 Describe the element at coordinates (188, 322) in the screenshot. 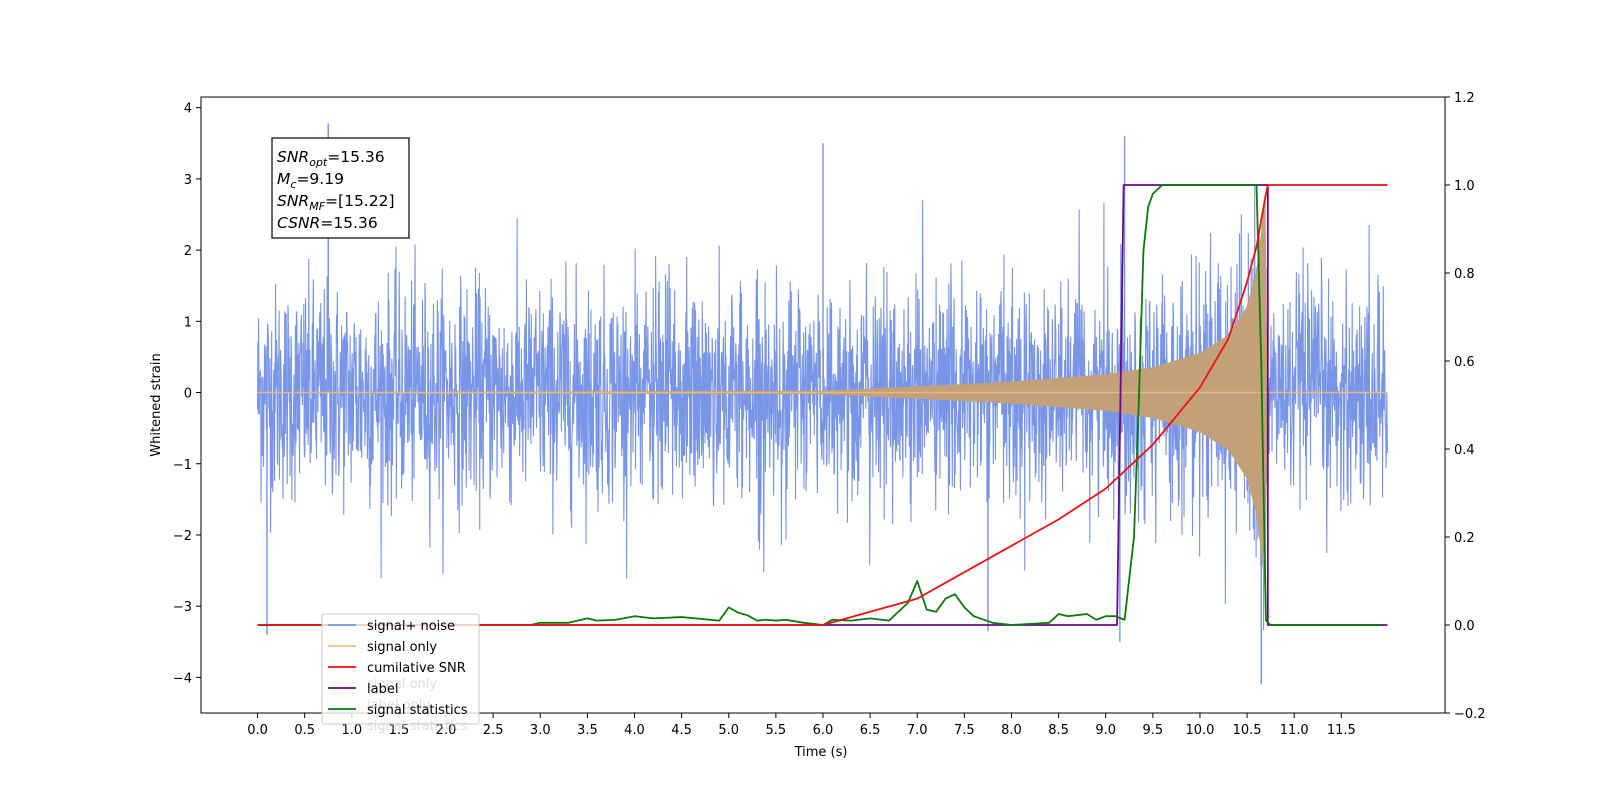

I see `y-left-tick-label: 1` at that location.